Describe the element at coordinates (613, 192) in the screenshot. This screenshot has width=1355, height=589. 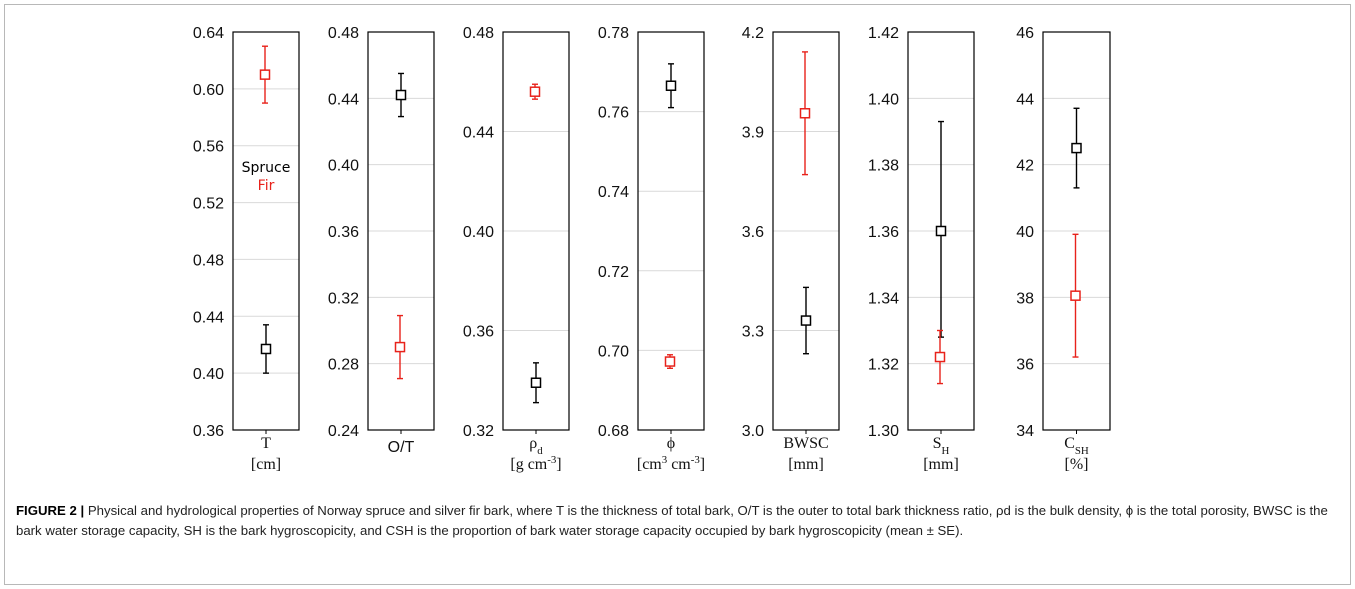
I see `y-tick-label: 0.74` at that location.